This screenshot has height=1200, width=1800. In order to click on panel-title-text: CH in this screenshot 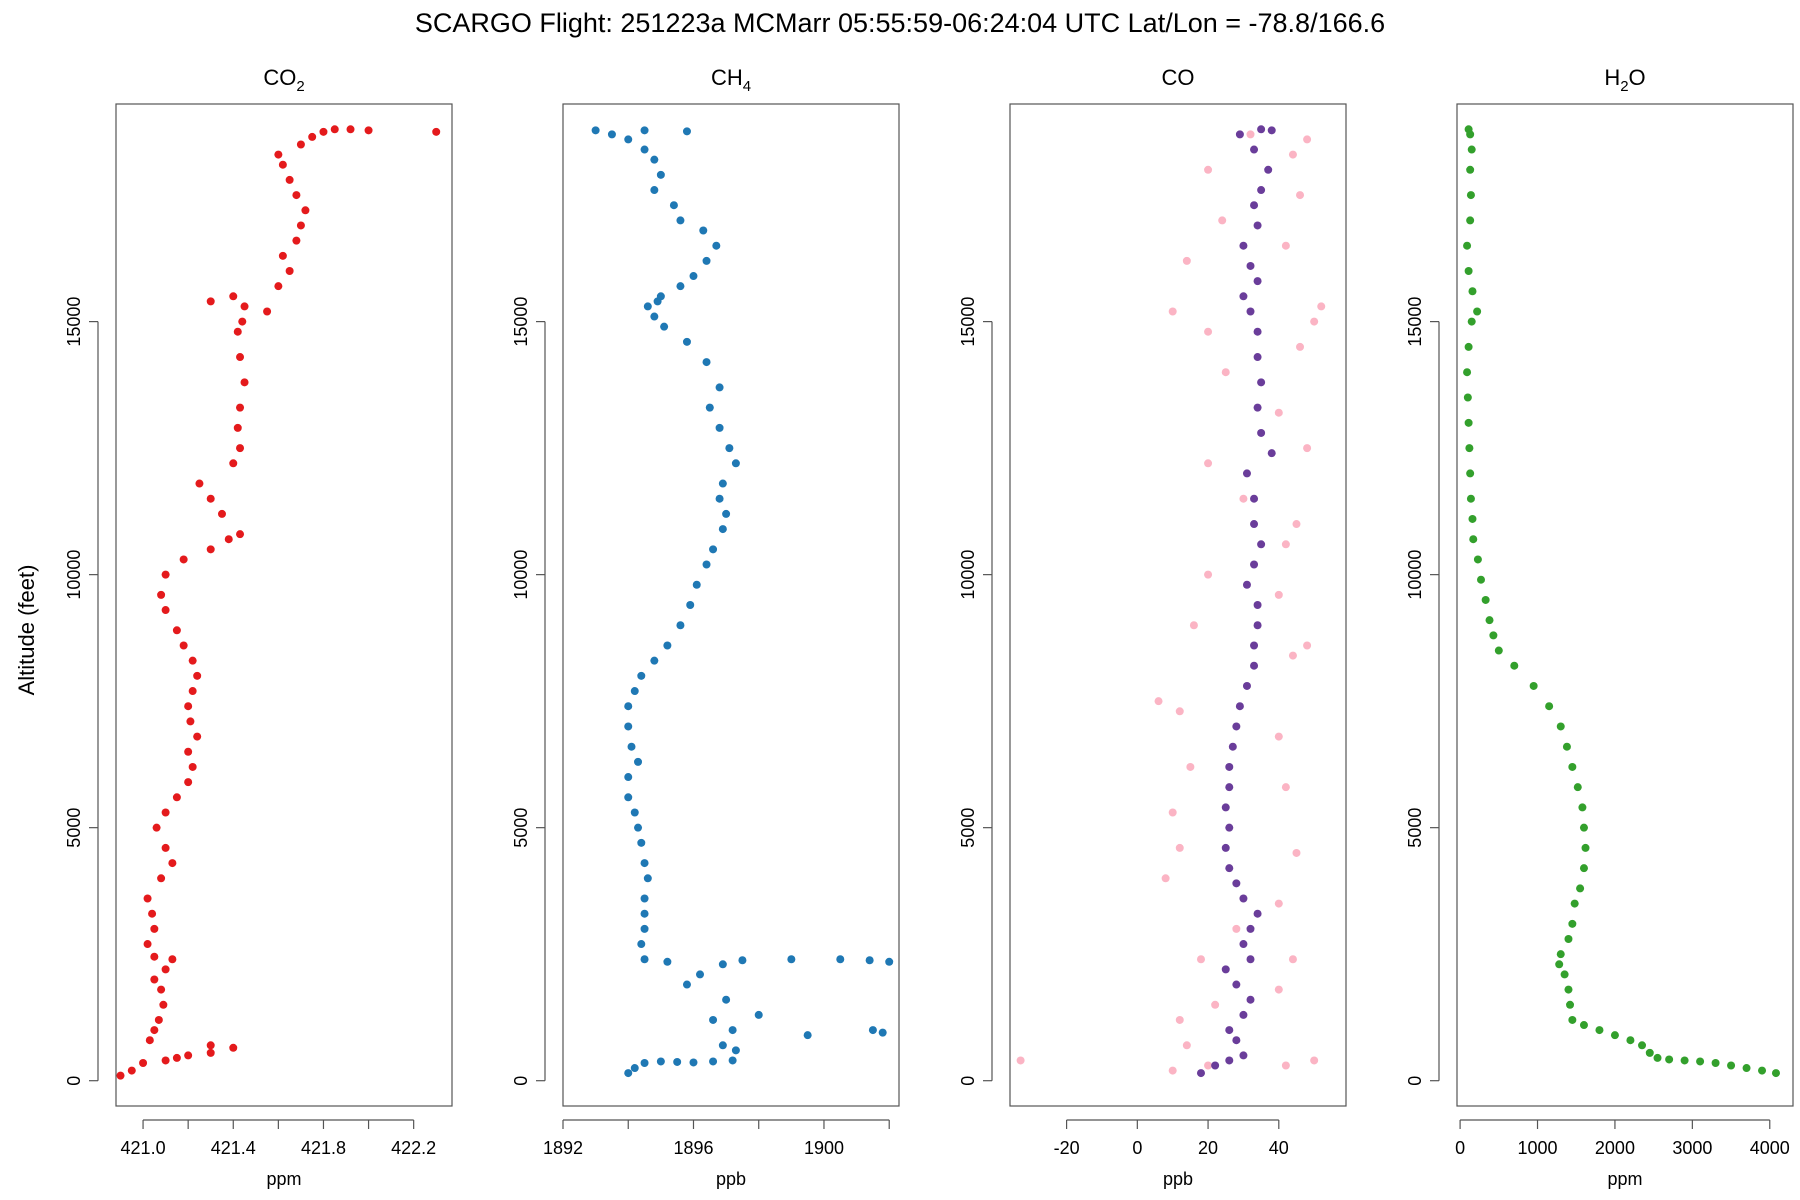, I will do `click(727, 77)`.